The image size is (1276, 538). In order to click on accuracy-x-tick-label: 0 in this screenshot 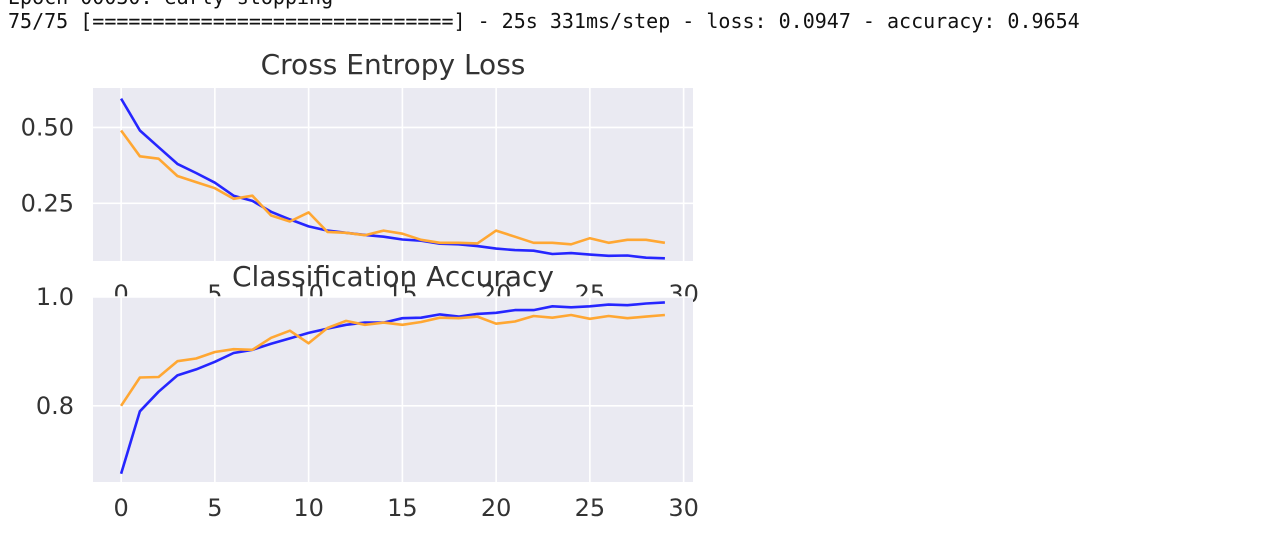, I will do `click(120, 508)`.